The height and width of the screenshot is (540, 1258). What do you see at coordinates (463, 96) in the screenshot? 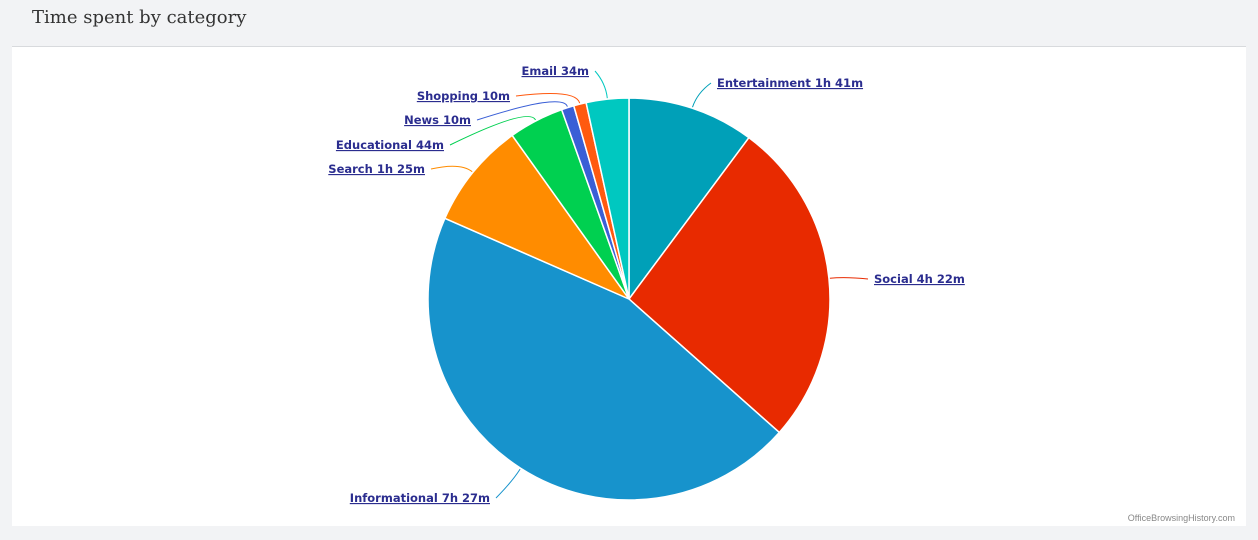
I see `slice-label-shopping: Shopping 10m` at bounding box center [463, 96].